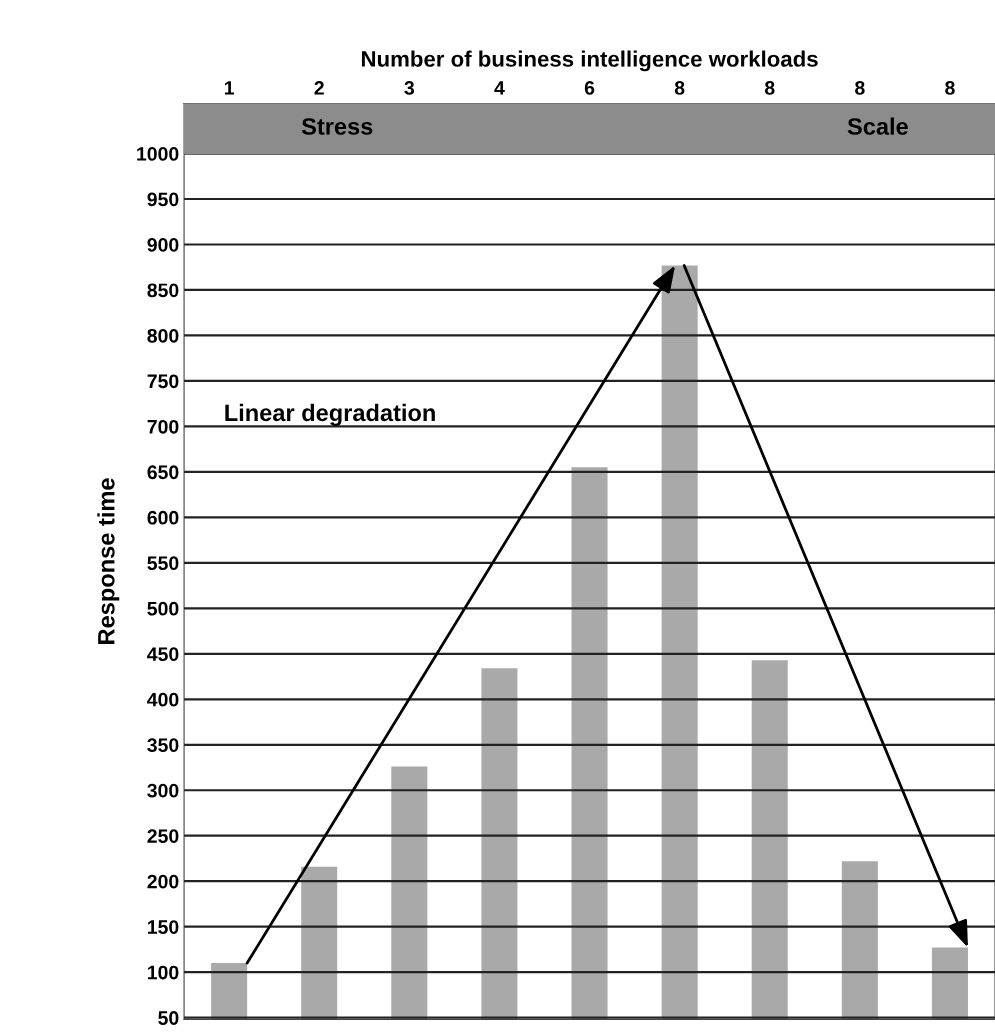 Image resolution: width=995 pixels, height=1035 pixels. What do you see at coordinates (163, 426) in the screenshot?
I see `y-tick-label: 700` at bounding box center [163, 426].